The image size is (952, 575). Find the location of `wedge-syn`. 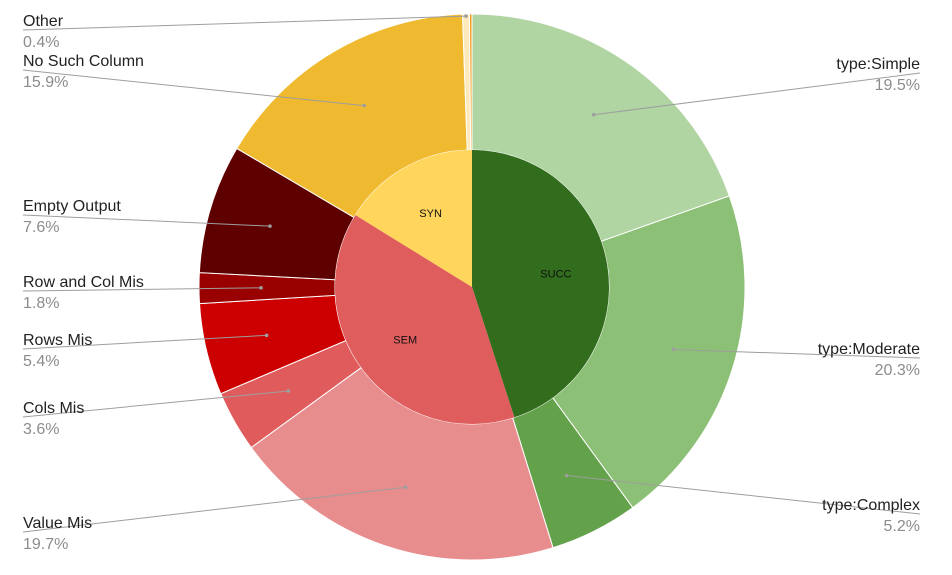

wedge-syn is located at coordinates (413, 218).